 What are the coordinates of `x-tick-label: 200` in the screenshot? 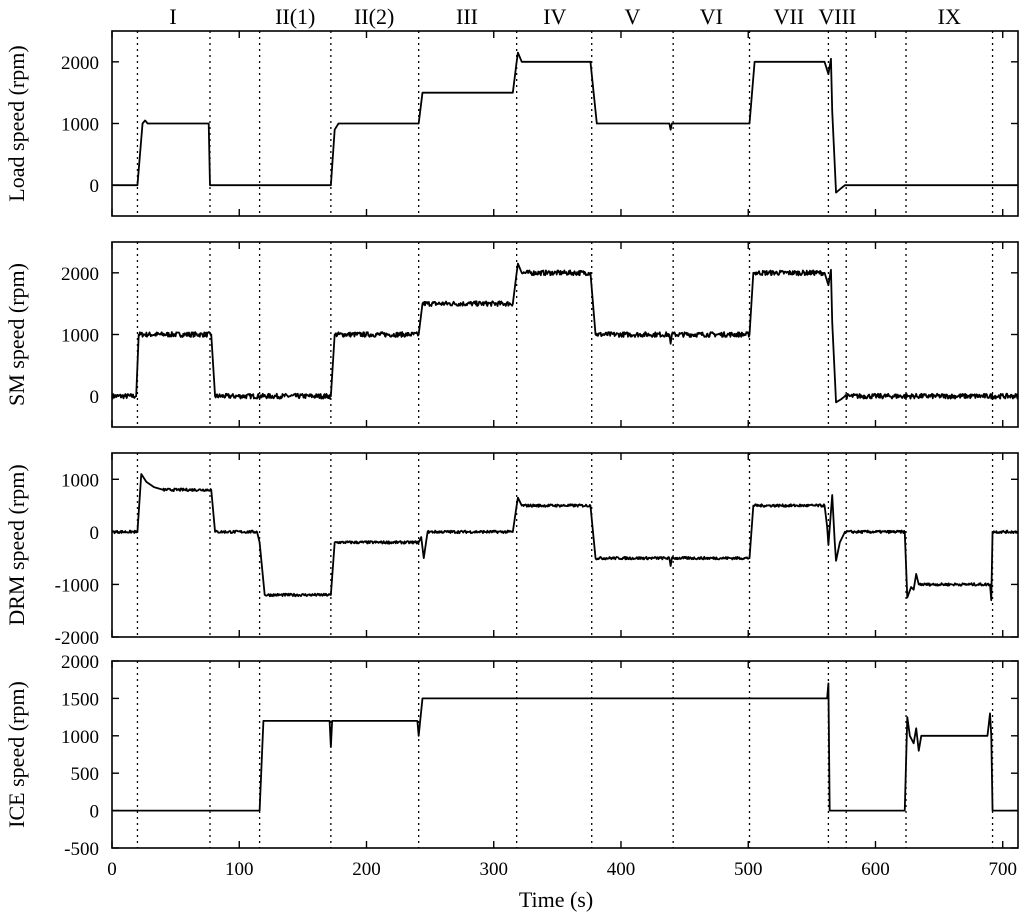 It's located at (366, 869).